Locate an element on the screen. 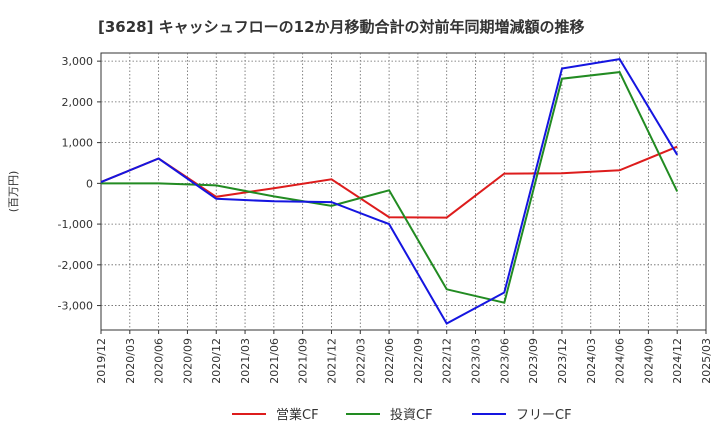  legend-label-1: 投資CF is located at coordinates (411, 415).